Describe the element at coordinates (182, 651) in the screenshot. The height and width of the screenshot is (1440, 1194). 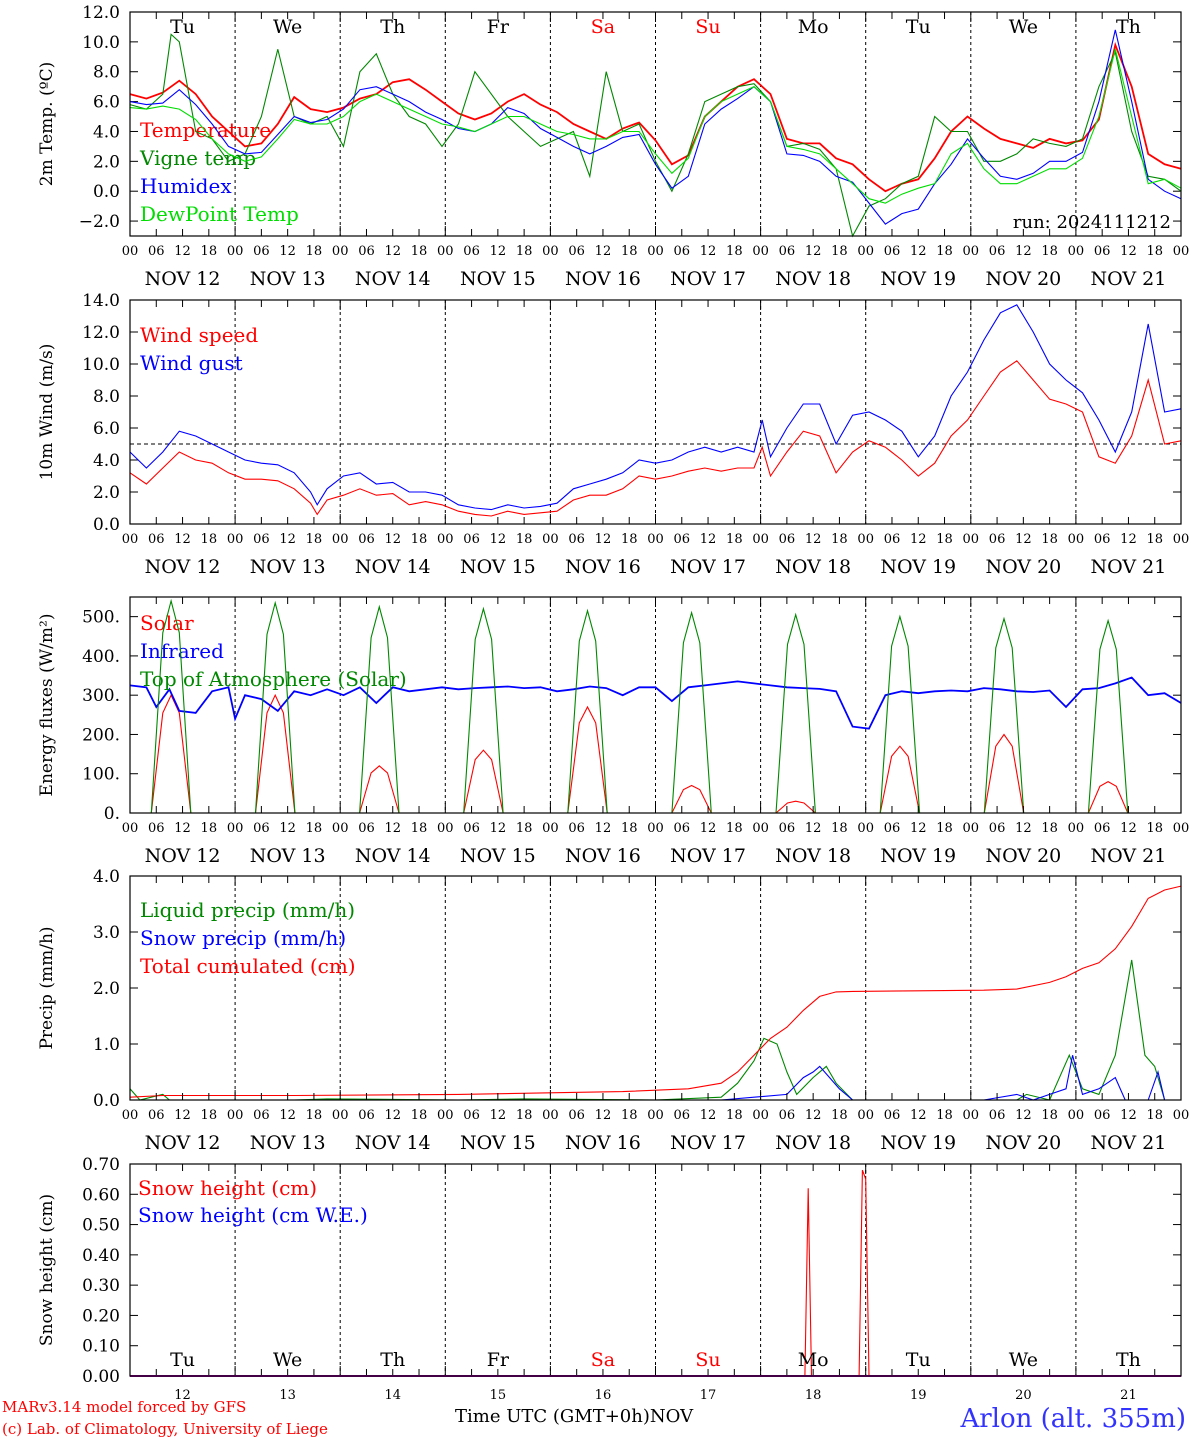
I see `legend-entry: Infrared` at that location.